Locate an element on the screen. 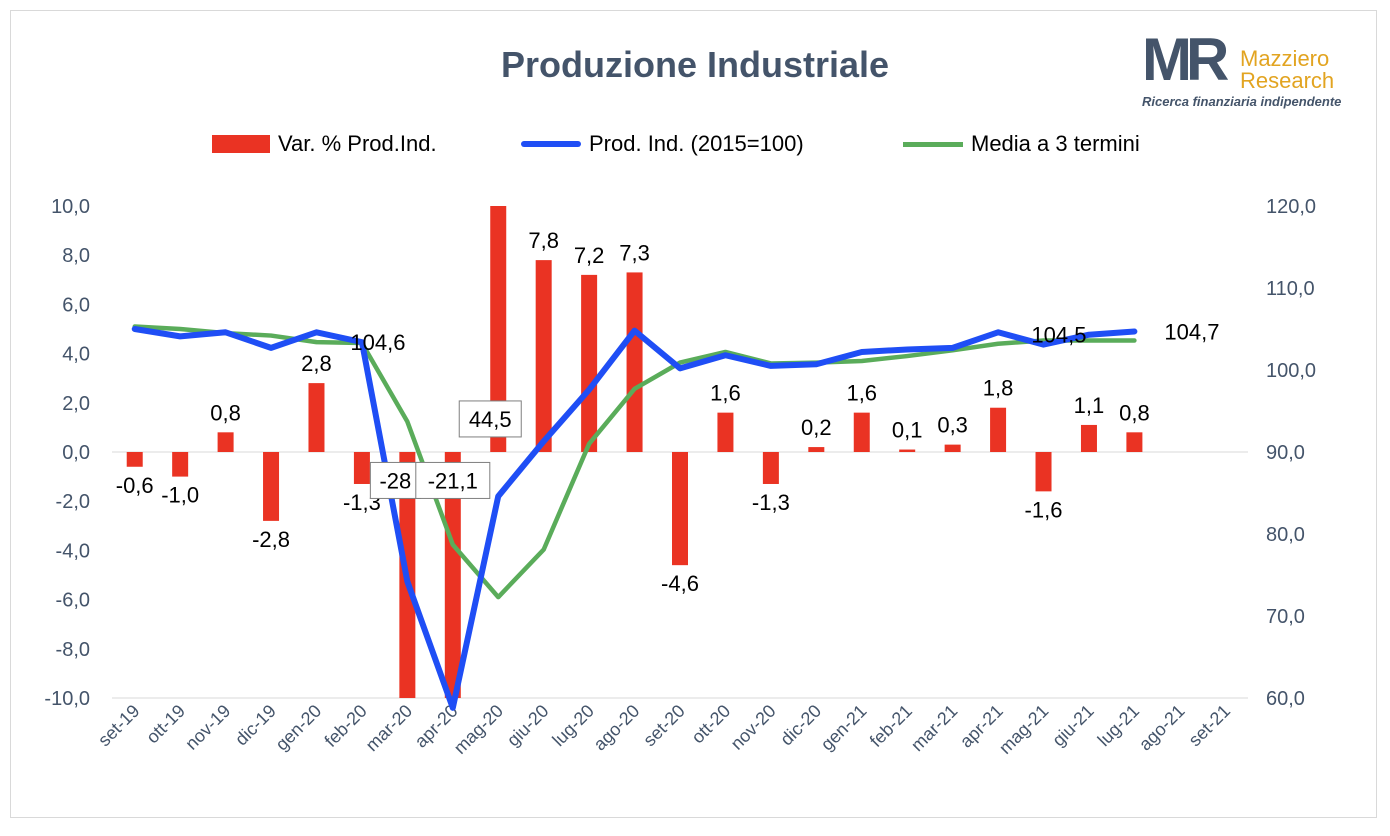  y-right-tick-label: 100,0 is located at coordinates (1291, 371).